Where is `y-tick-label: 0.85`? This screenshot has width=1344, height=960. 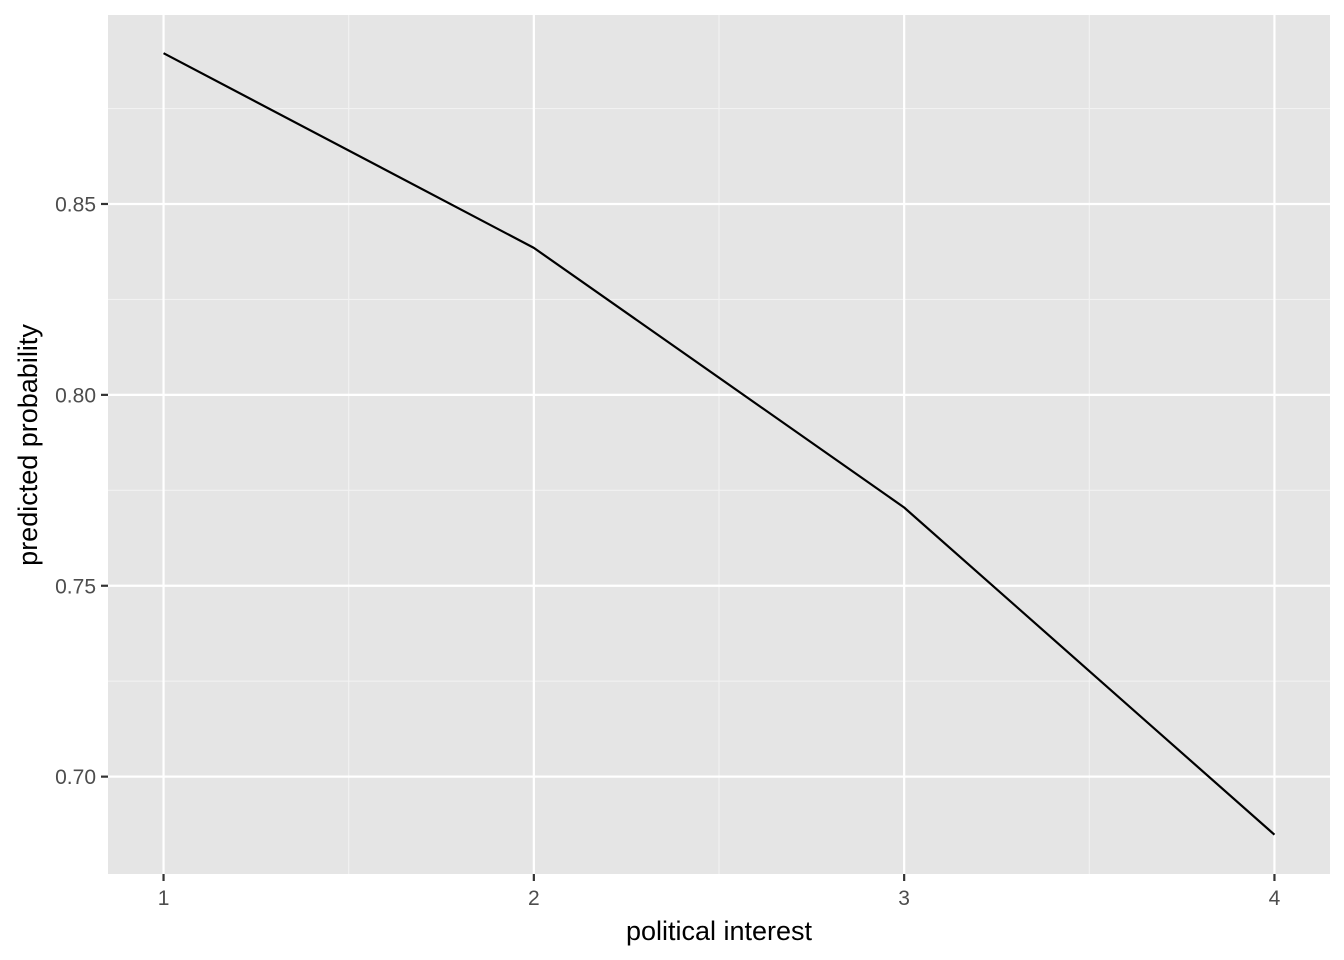 y-tick-label: 0.85 is located at coordinates (75, 204).